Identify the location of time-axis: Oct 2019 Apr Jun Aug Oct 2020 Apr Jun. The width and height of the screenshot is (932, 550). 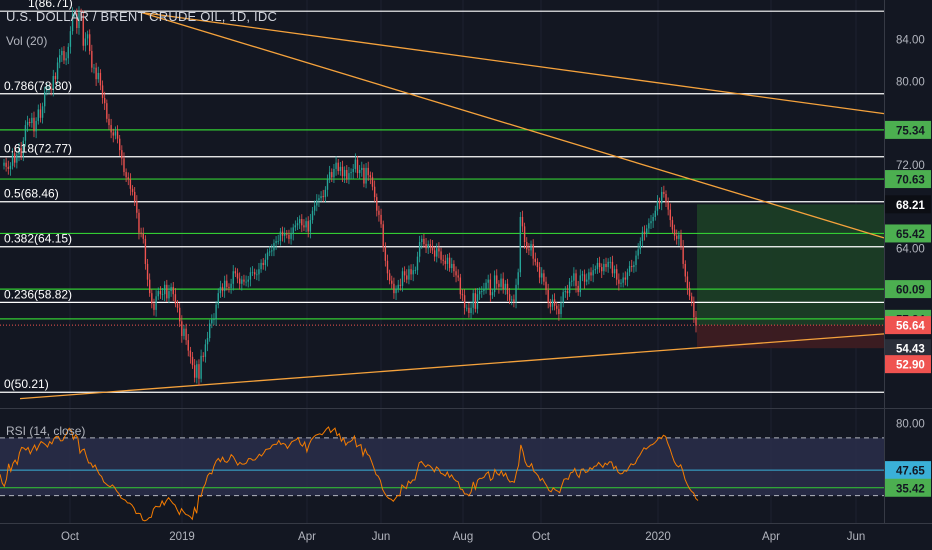
(466, 533).